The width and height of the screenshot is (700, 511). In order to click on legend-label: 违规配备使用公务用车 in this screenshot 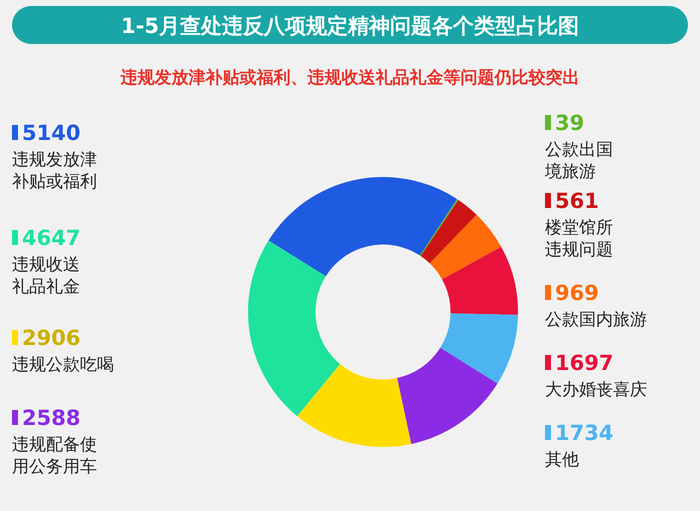, I will do `click(54, 456)`.